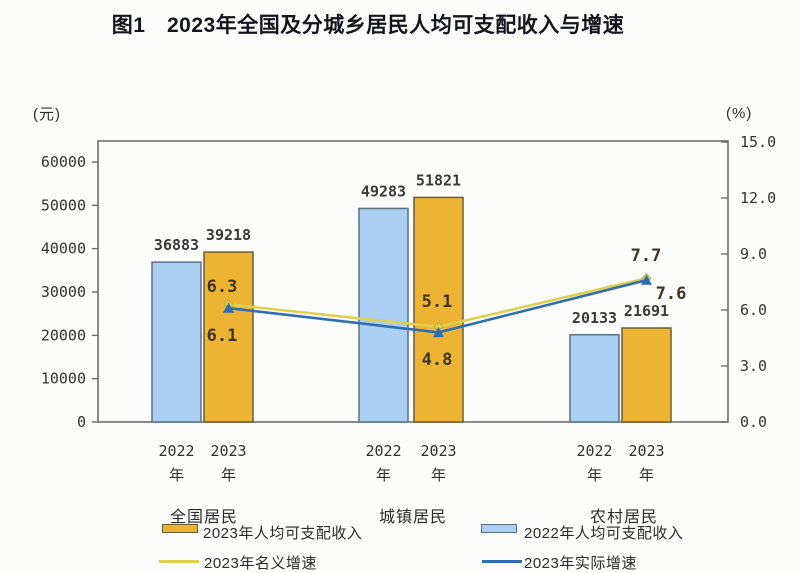 This screenshot has height=573, width=800. What do you see at coordinates (283, 533) in the screenshot?
I see `legend-label-2023-income: 2023年人均可支配收入` at bounding box center [283, 533].